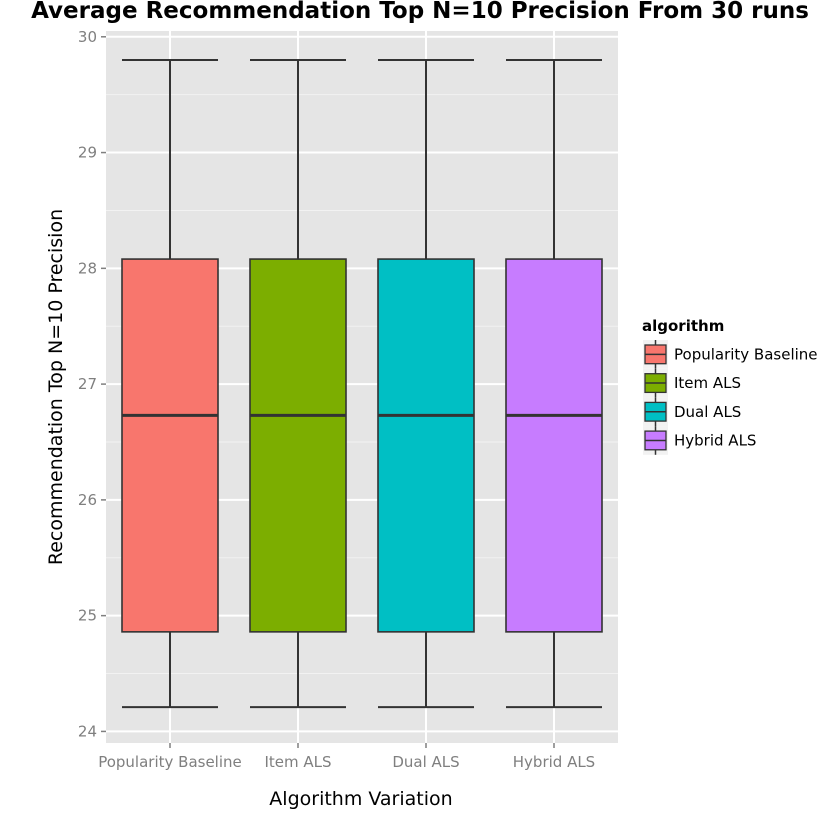 This screenshot has width=840, height=840. Describe the element at coordinates (554, 762) in the screenshot. I see `x-tick-label: Hybrid ALS` at that location.